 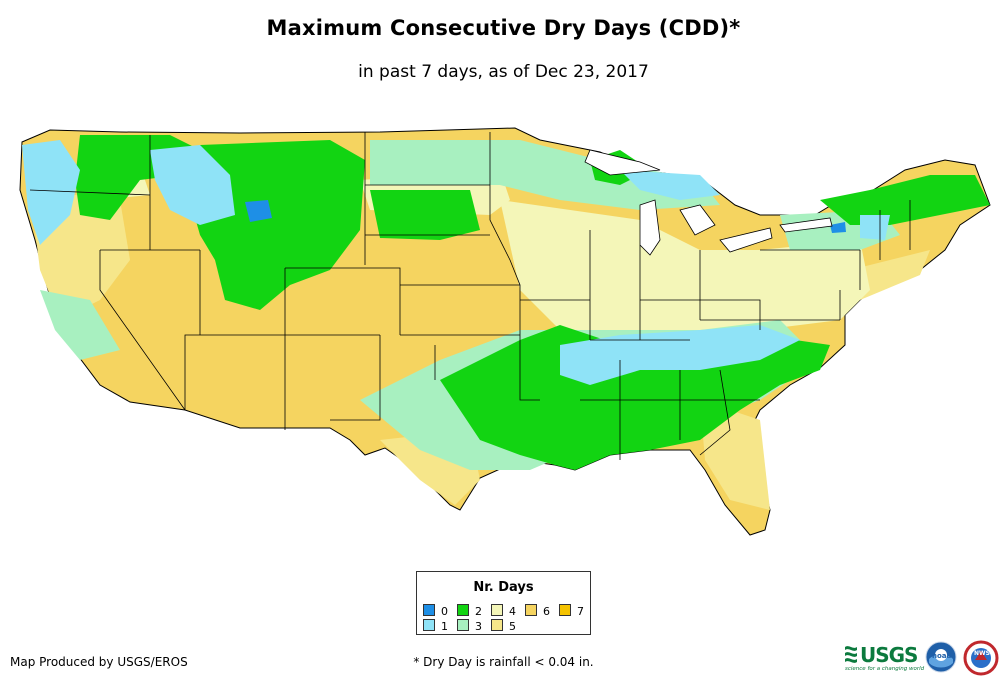 What do you see at coordinates (580, 611) in the screenshot?
I see `legend-label-7: 7` at bounding box center [580, 611].